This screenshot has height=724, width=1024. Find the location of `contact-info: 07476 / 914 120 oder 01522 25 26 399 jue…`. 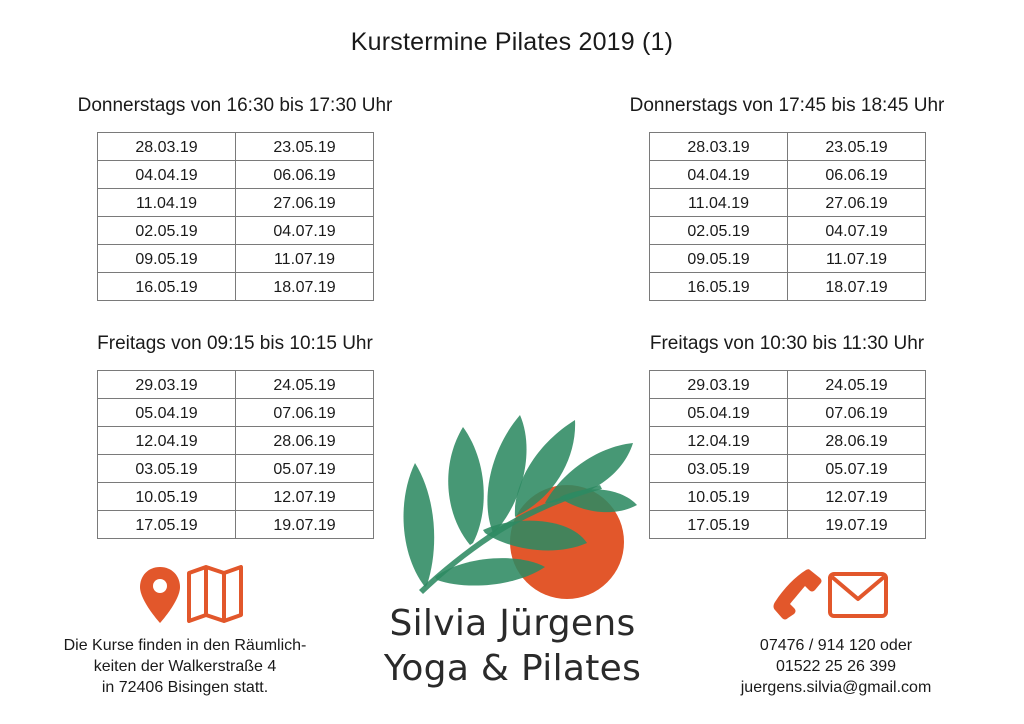

contact-info: 07476 / 914 120 oder 01522 25 26 399 jue… is located at coordinates (836, 666).